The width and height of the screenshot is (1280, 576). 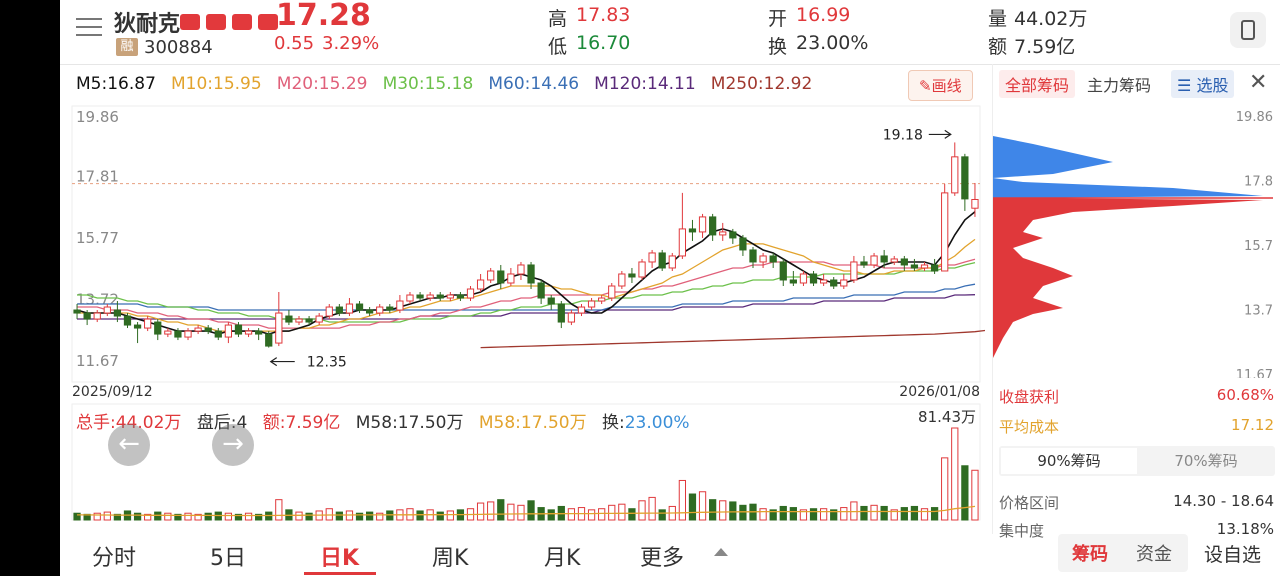 I want to click on screen-rotate-icon, so click(x=1248, y=30).